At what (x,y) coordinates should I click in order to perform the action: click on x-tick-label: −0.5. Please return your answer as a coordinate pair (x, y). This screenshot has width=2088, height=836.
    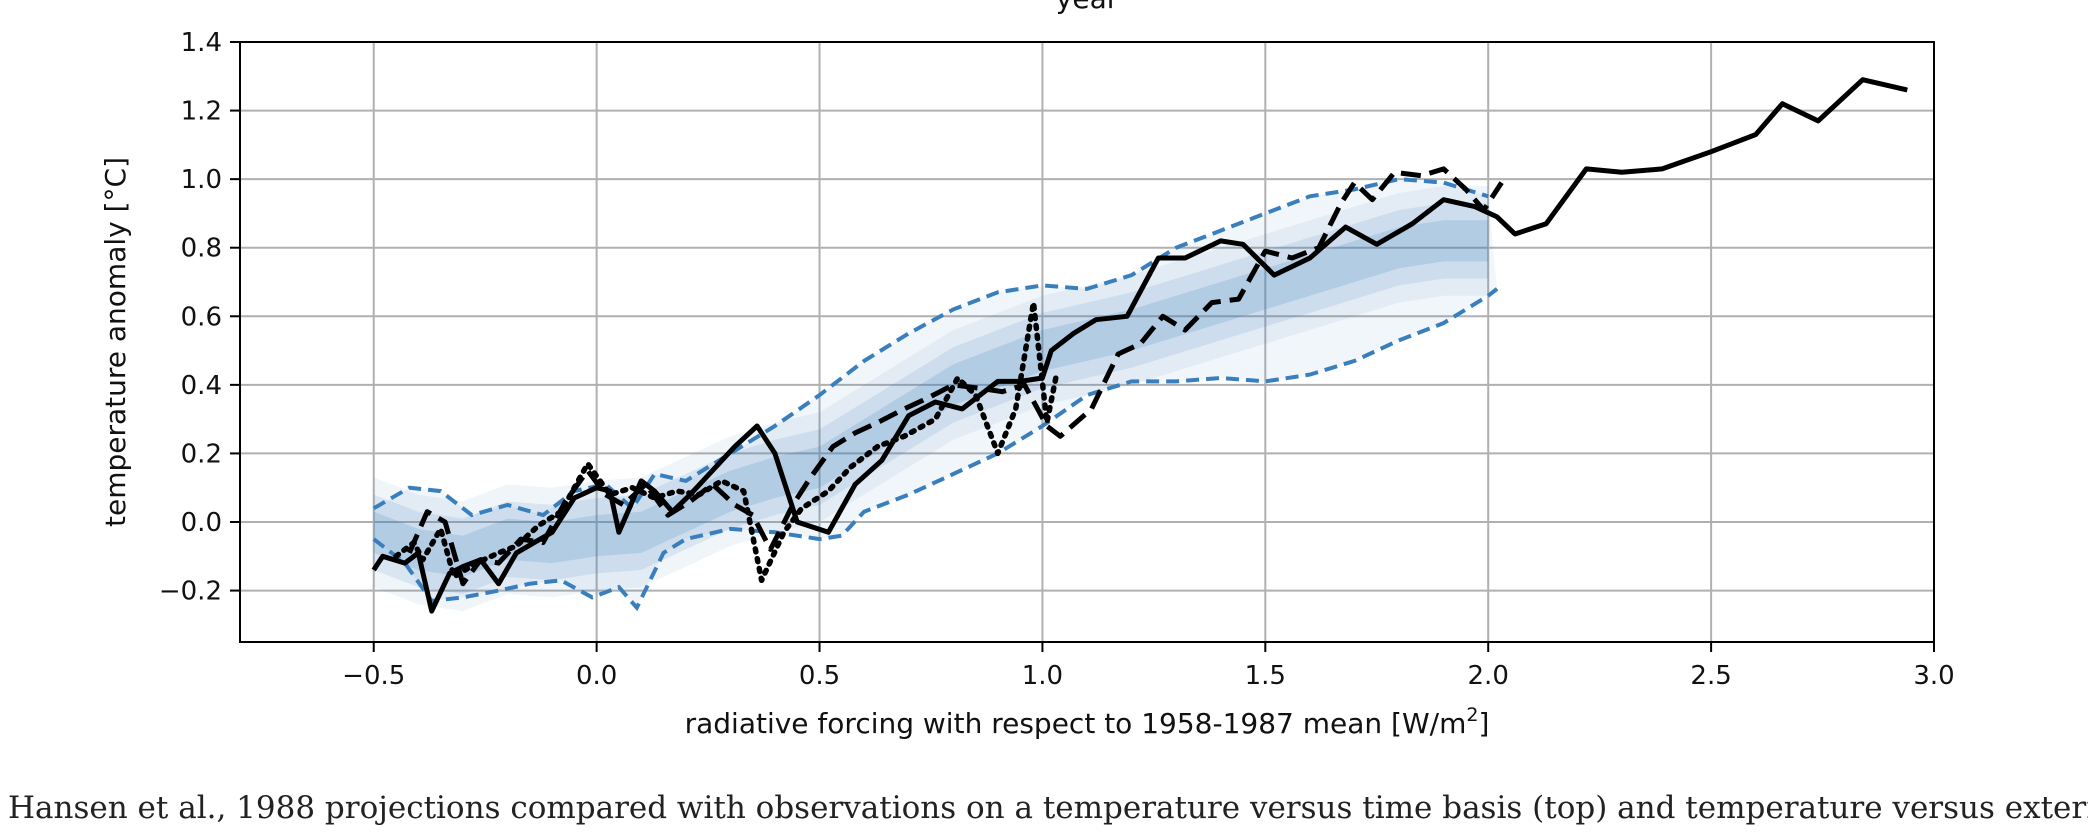
    Looking at the image, I should click on (373, 676).